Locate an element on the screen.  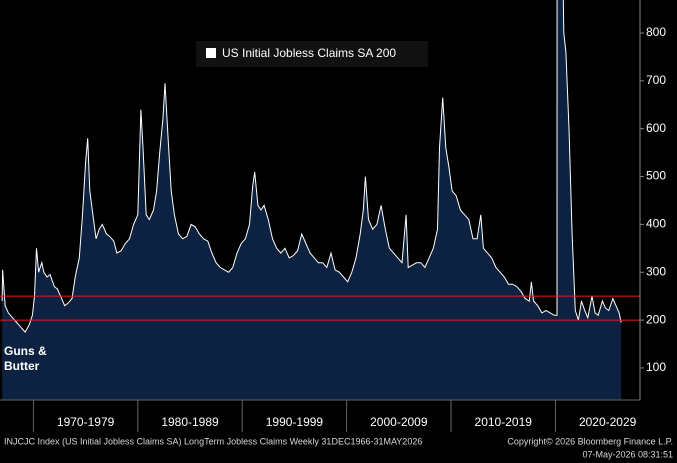
y-tick-label: 100 is located at coordinates (656, 367).